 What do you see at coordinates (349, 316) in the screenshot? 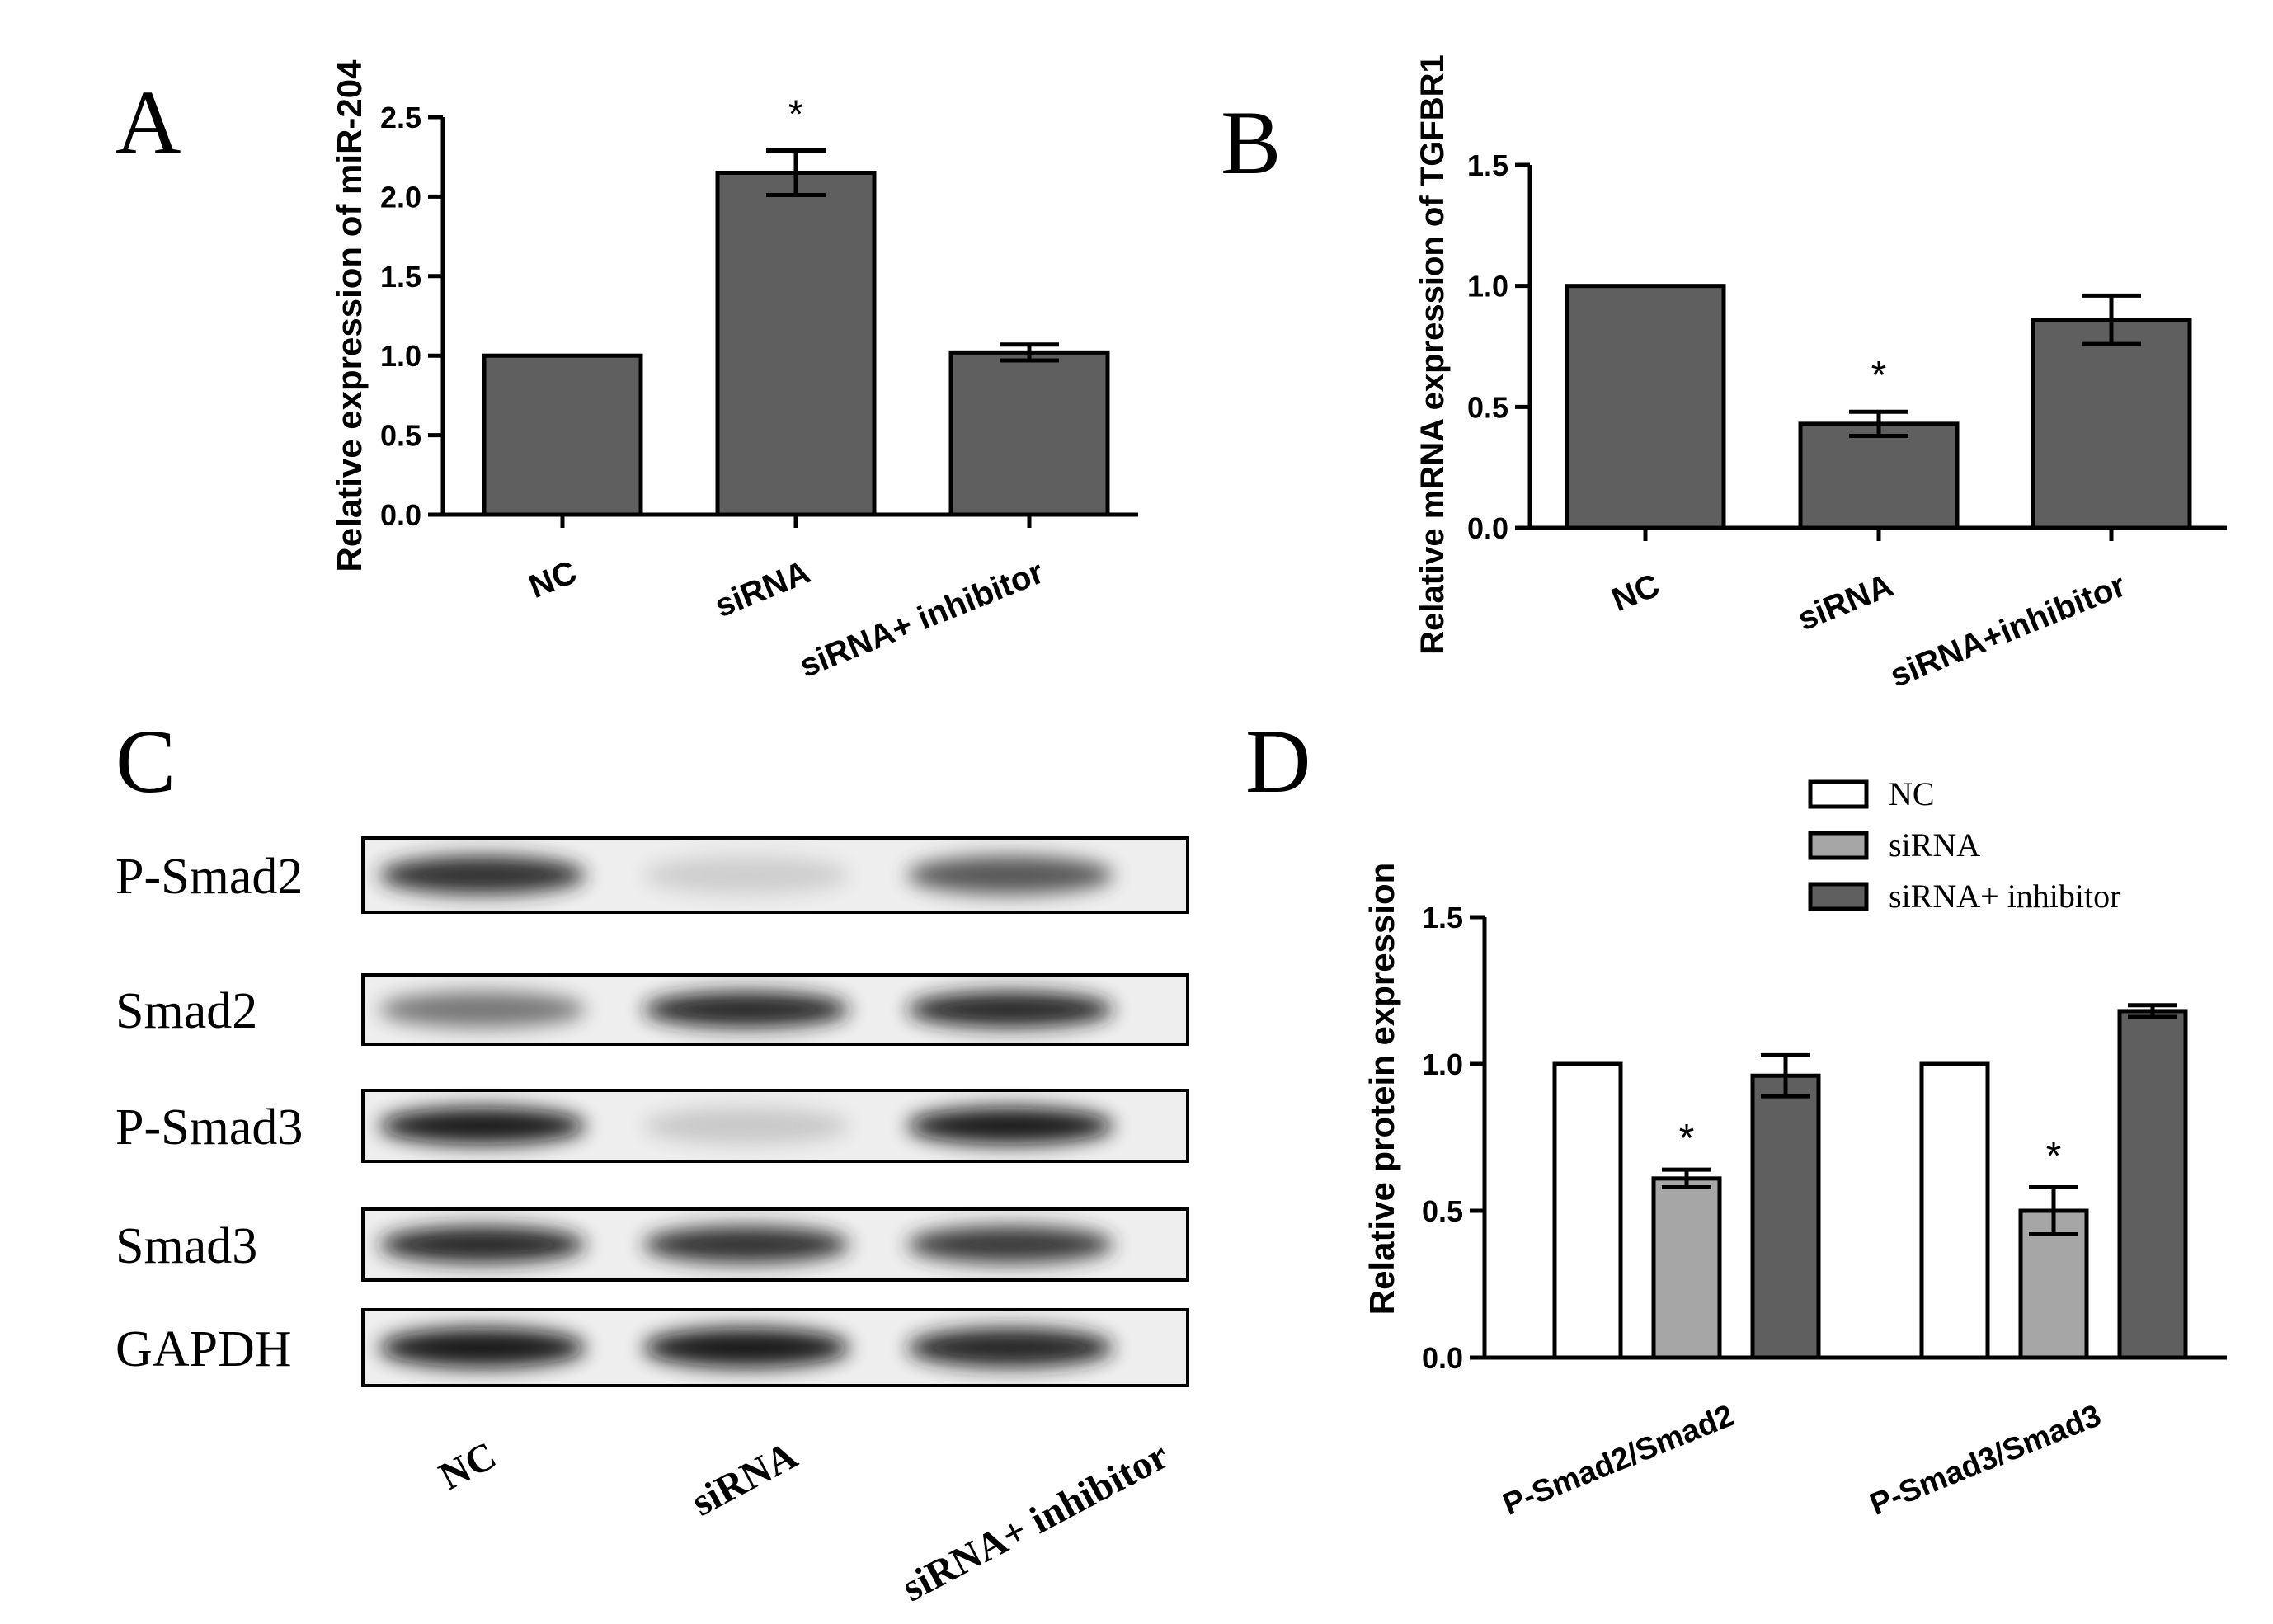
I see `panel-a-ylabel: Relative expression of miR-204` at bounding box center [349, 316].